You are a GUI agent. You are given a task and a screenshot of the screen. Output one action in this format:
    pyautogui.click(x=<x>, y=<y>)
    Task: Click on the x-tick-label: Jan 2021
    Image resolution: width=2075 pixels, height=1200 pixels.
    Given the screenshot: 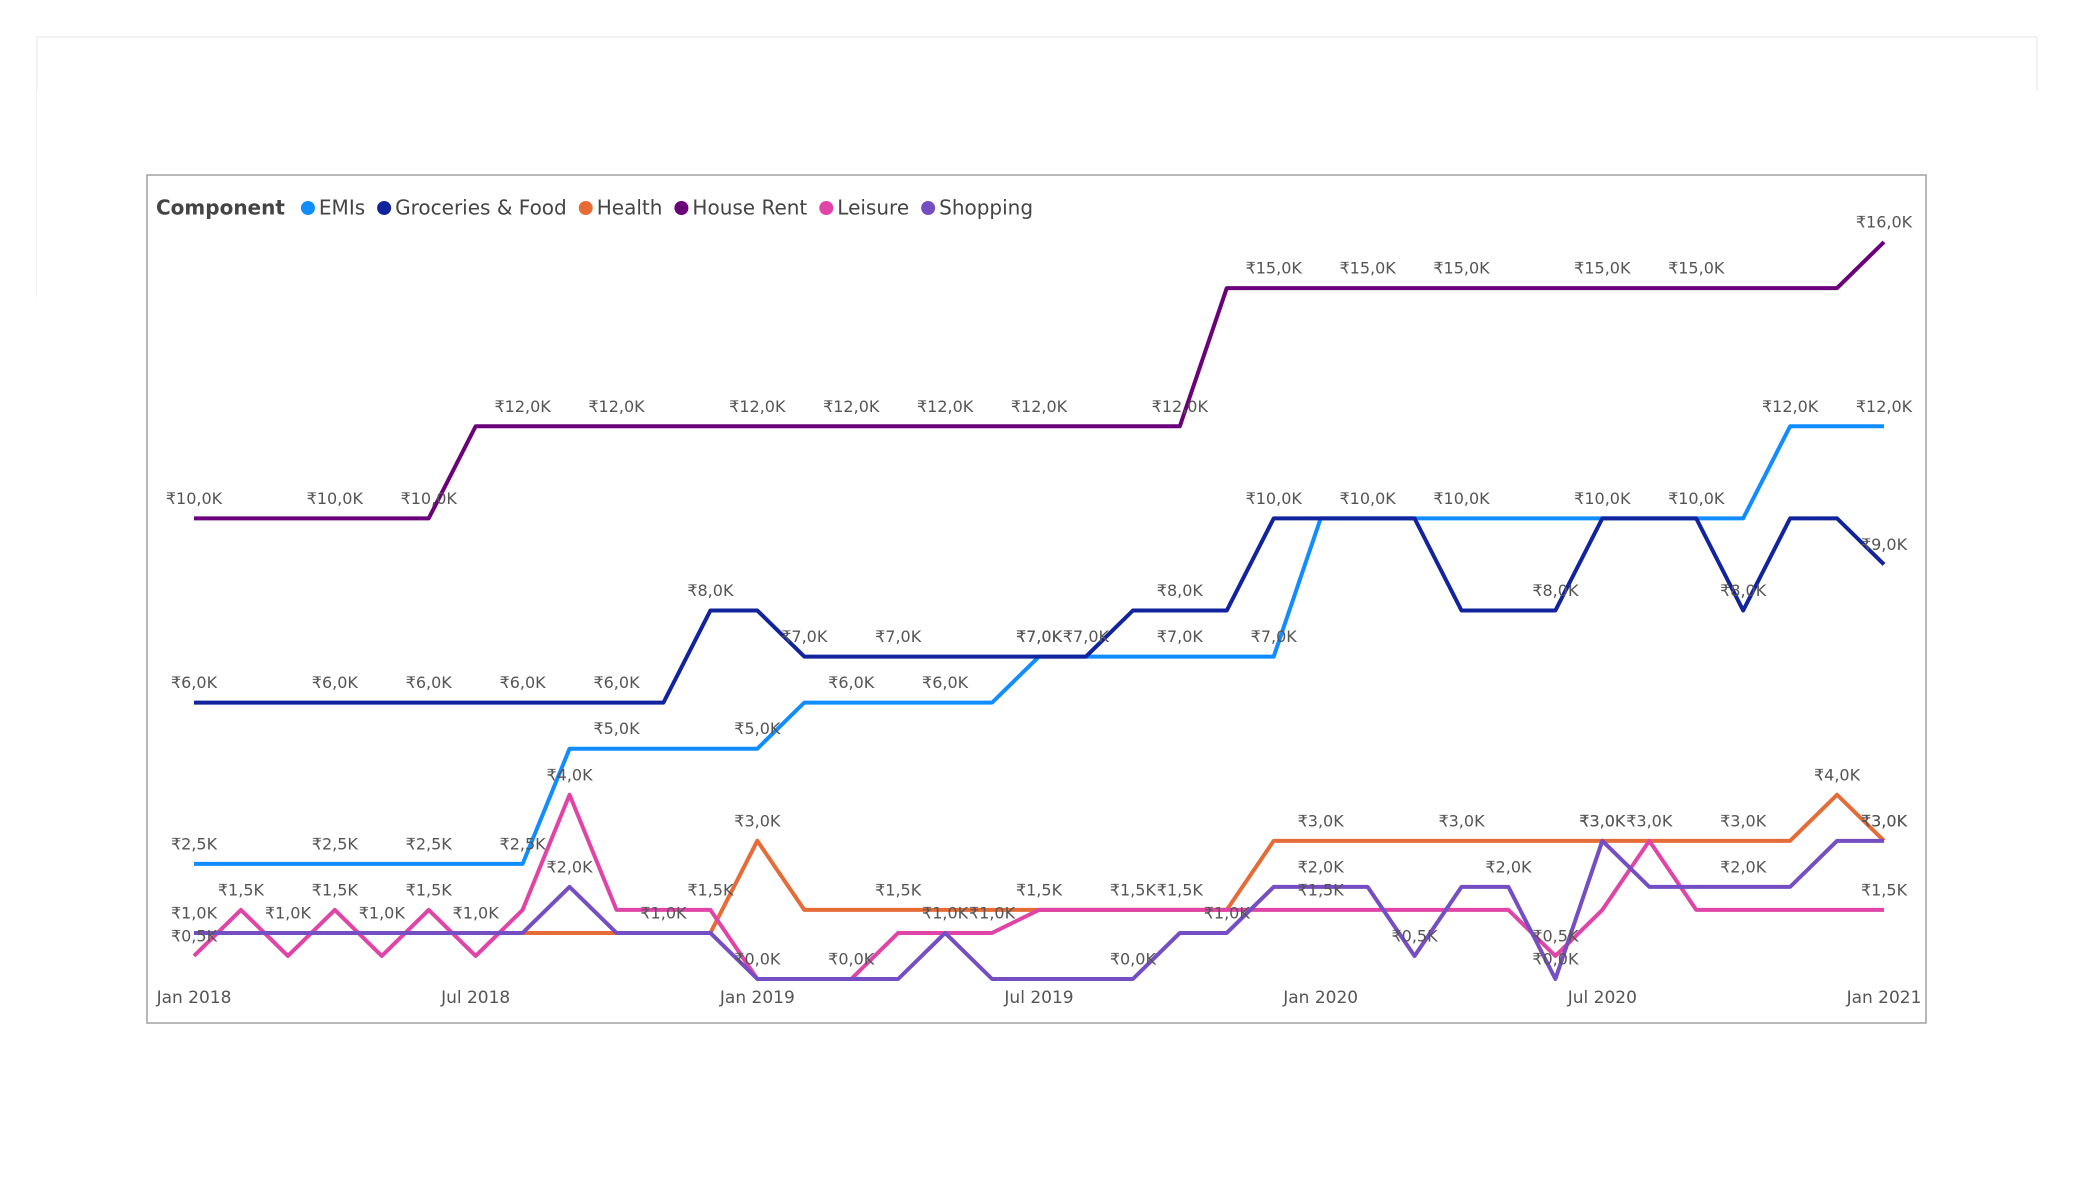 What is the action you would take?
    pyautogui.click(x=1884, y=998)
    